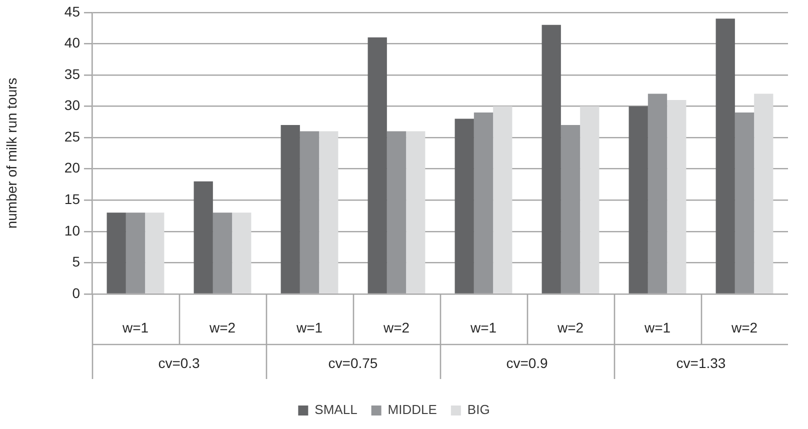 This screenshot has width=808, height=429. I want to click on text: cv=1.33, so click(701, 362).